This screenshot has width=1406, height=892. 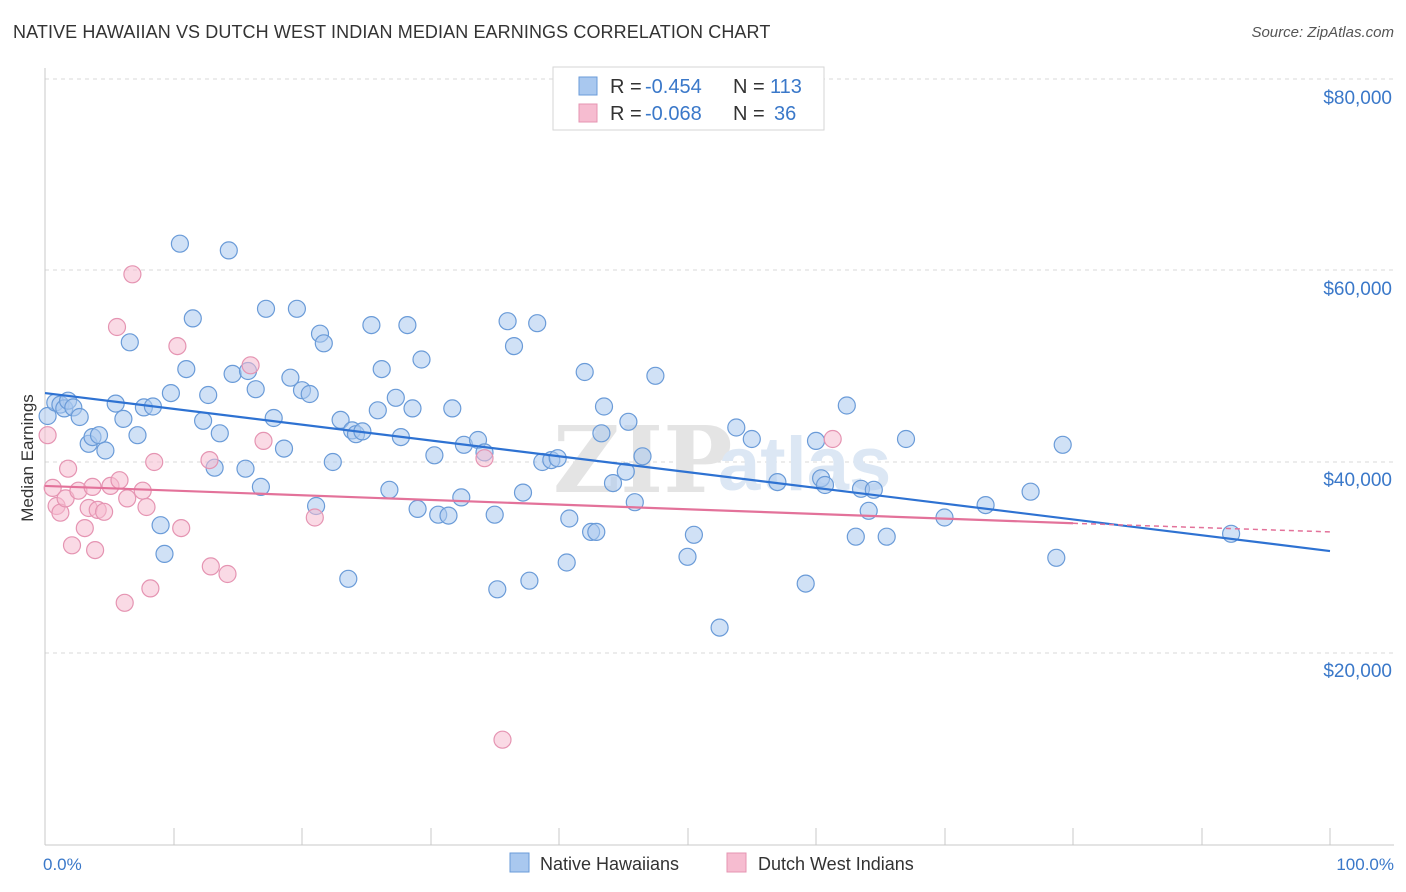 What do you see at coordinates (588, 113) in the screenshot?
I see `legend-swatch-dutch-west-indians` at bounding box center [588, 113].